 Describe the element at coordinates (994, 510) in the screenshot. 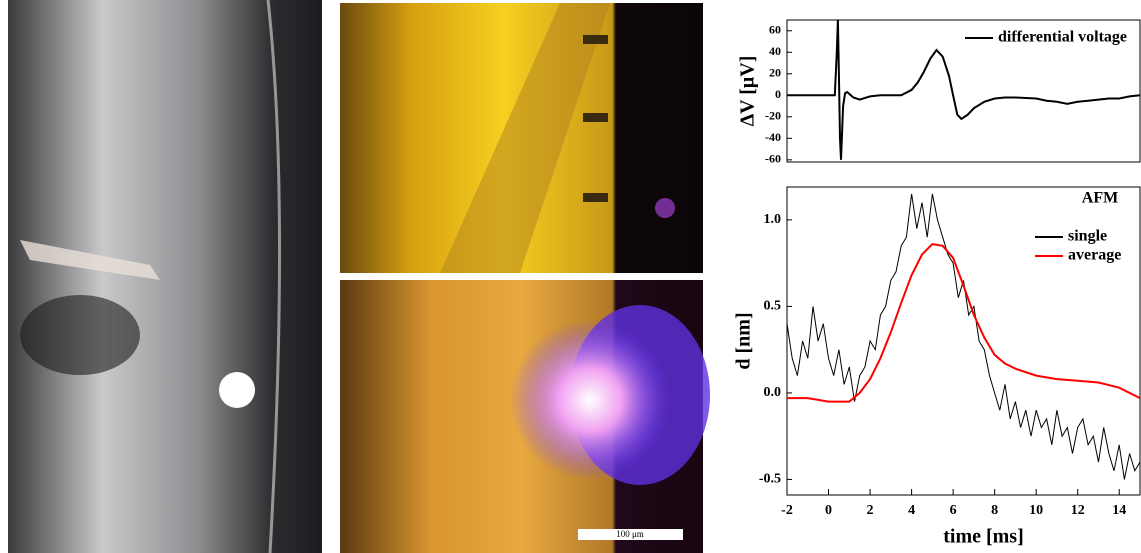

I see `x-tick-label: 8` at that location.